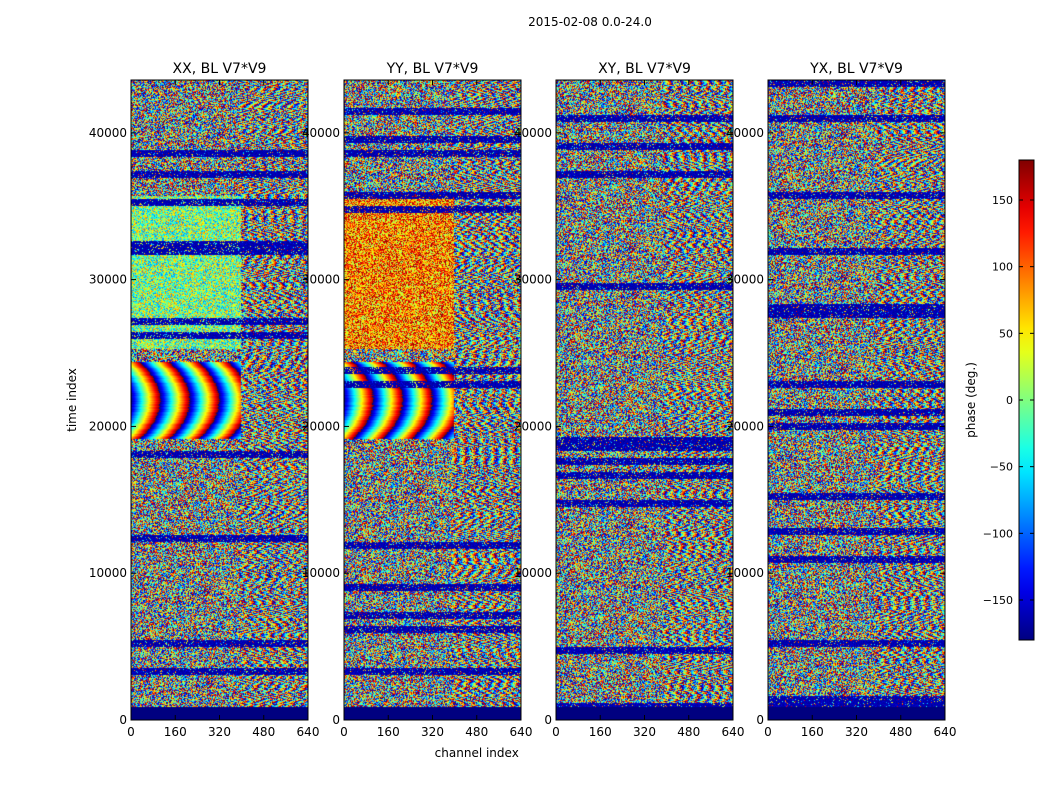 This screenshot has height=800, width=1050. Describe the element at coordinates (644, 69) in the screenshot. I see `panel-title: XY, BL V7*V9` at that location.